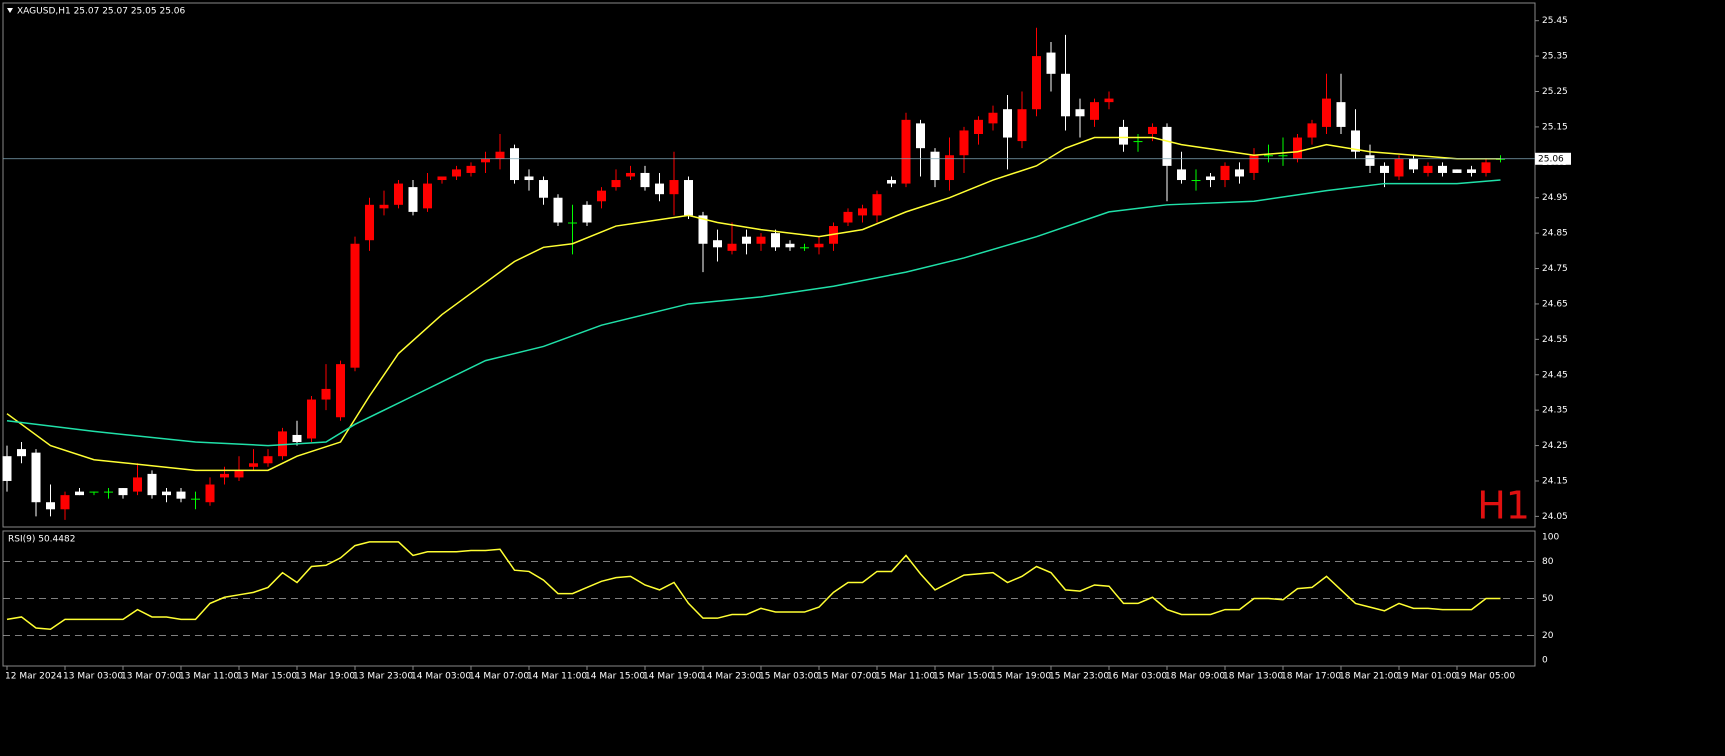  Describe the element at coordinates (151, 677) in the screenshot. I see `x-tick-label: 13 Mar 07:00` at that location.